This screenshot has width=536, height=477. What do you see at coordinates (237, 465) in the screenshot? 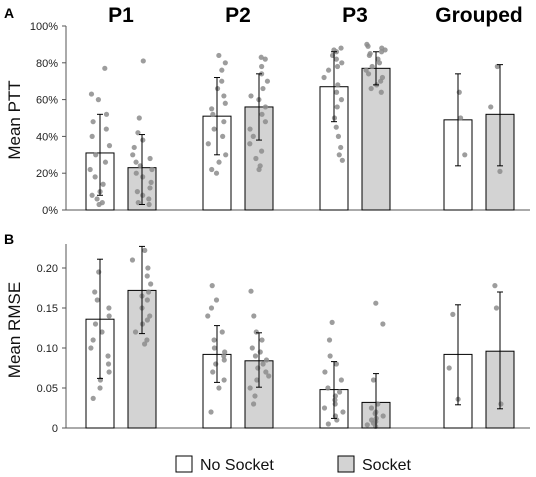
I see `legend-label-no-socket: No Socket` at bounding box center [237, 465].